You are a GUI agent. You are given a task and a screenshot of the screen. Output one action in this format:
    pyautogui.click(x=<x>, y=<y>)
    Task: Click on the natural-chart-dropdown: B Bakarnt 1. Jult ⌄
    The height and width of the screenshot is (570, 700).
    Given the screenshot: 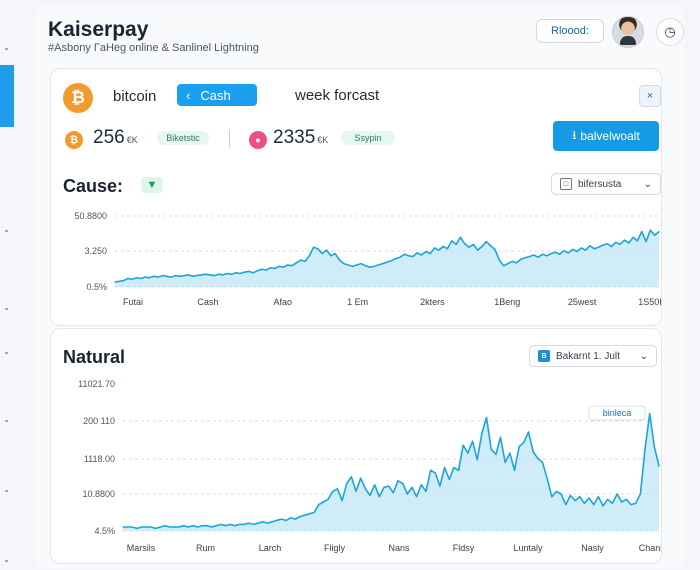 What is the action you would take?
    pyautogui.click(x=593, y=356)
    